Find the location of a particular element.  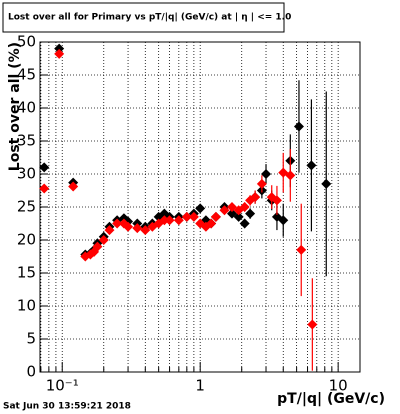

y-tick-label: 35 is located at coordinates (26, 141).